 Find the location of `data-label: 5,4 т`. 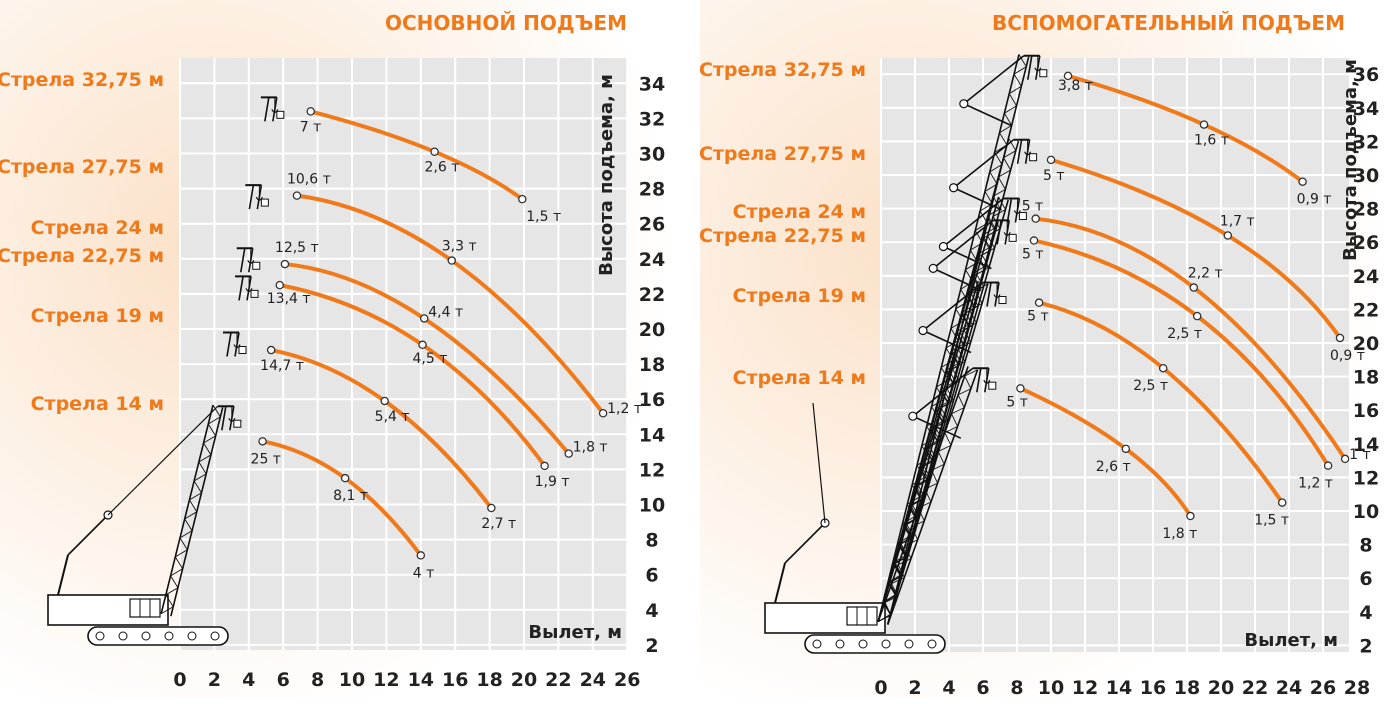

data-label: 5,4 т is located at coordinates (392, 417).